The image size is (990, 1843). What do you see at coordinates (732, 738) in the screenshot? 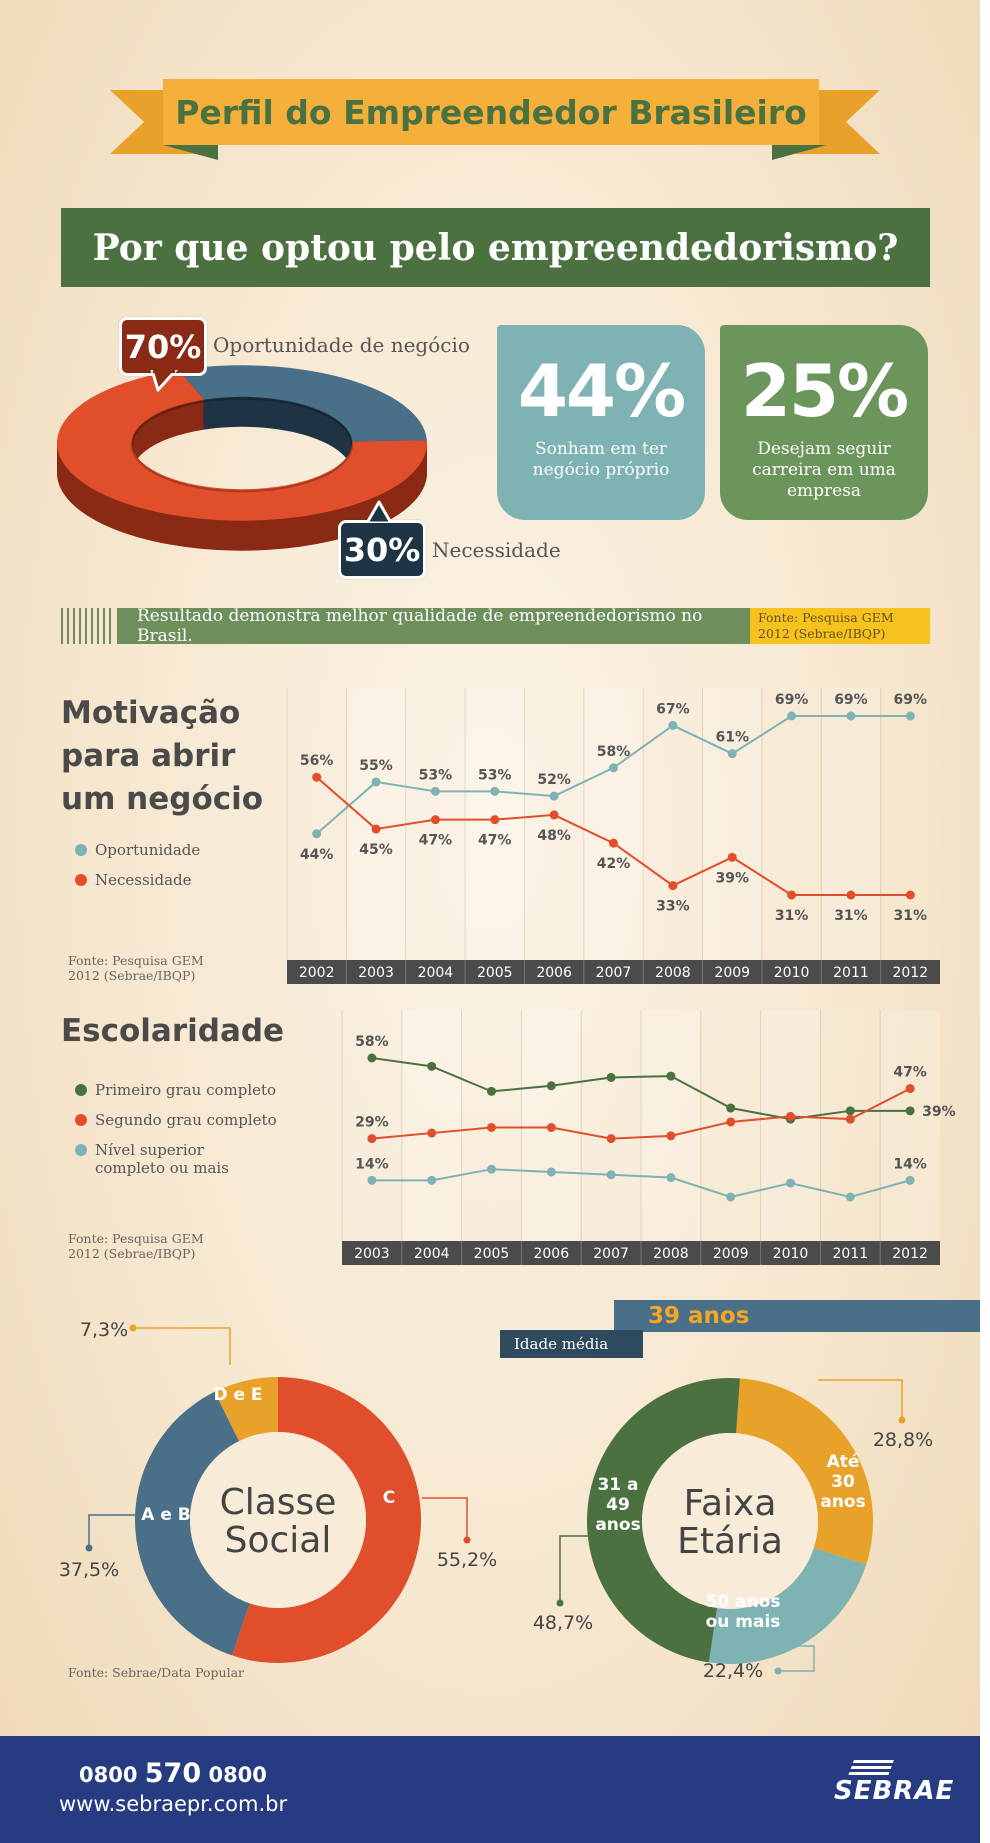
I see `data-label: 61%` at bounding box center [732, 738].